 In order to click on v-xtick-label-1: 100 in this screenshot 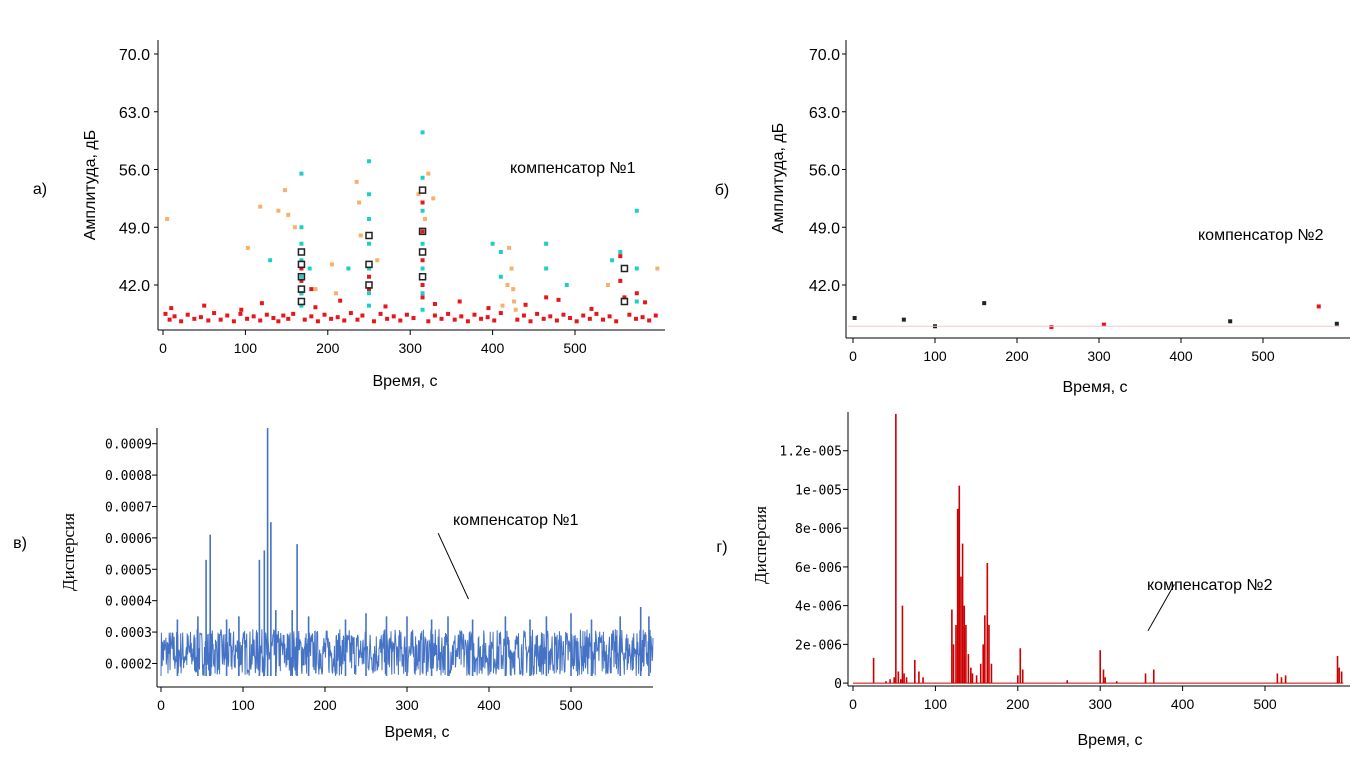, I will do `click(243, 705)`.